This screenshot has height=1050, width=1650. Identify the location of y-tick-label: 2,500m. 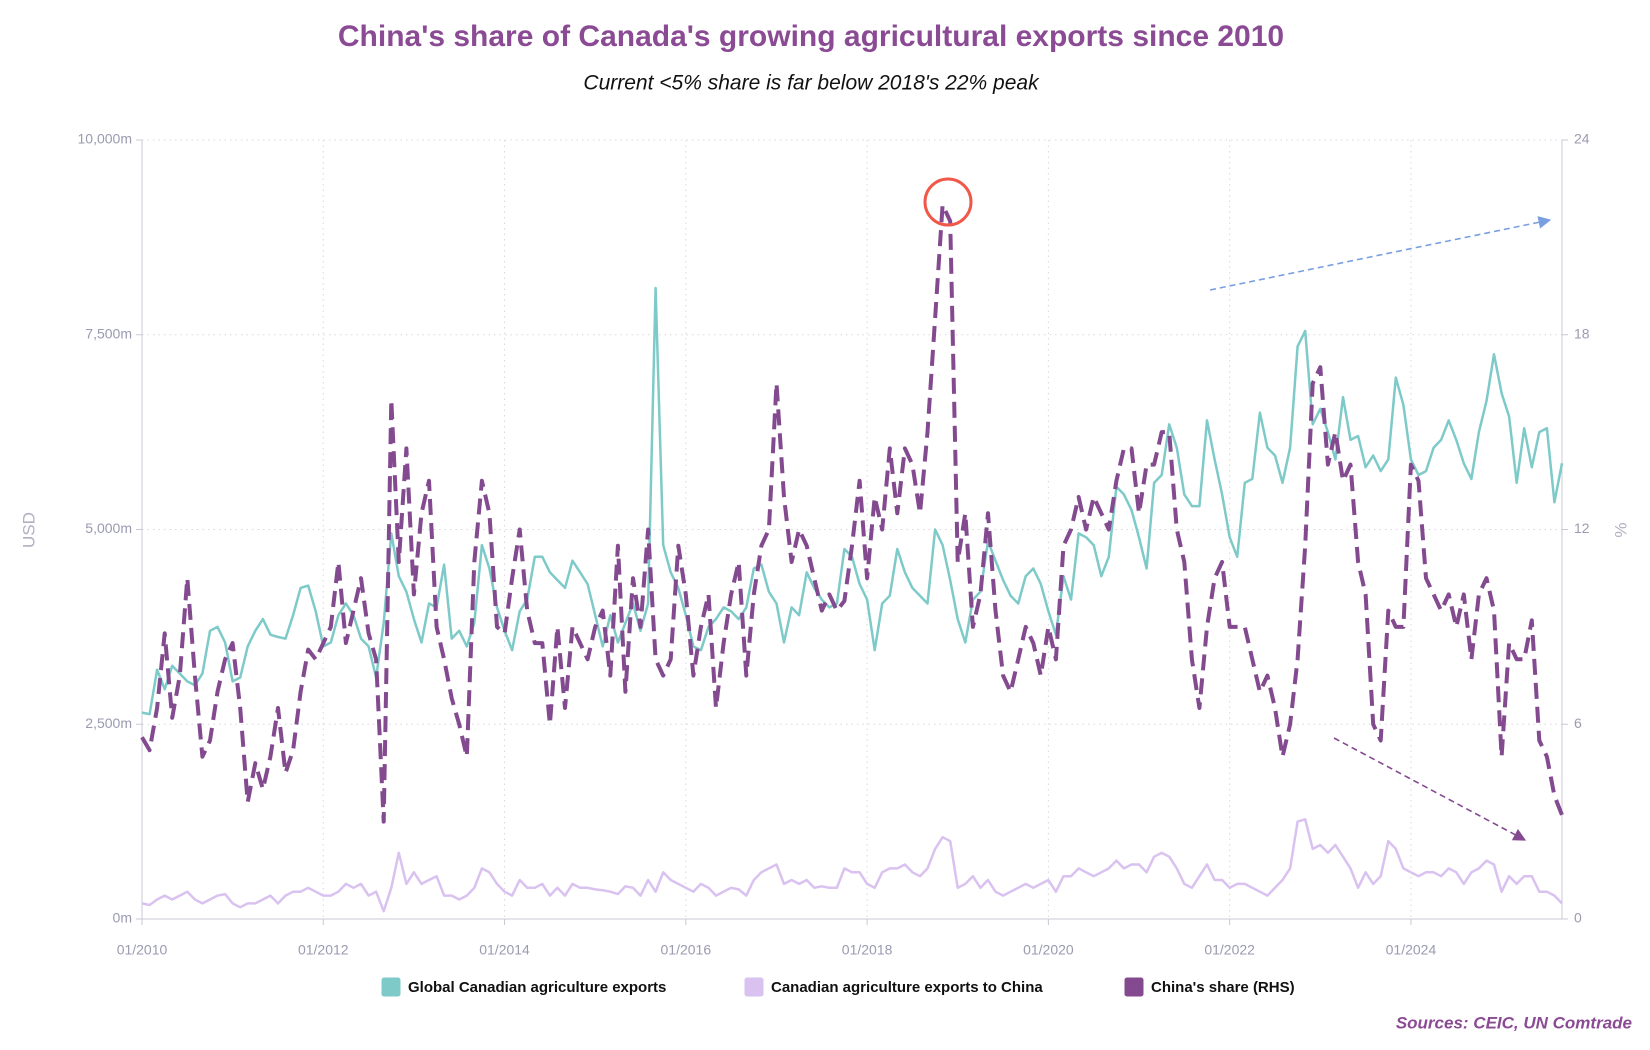
(108, 723).